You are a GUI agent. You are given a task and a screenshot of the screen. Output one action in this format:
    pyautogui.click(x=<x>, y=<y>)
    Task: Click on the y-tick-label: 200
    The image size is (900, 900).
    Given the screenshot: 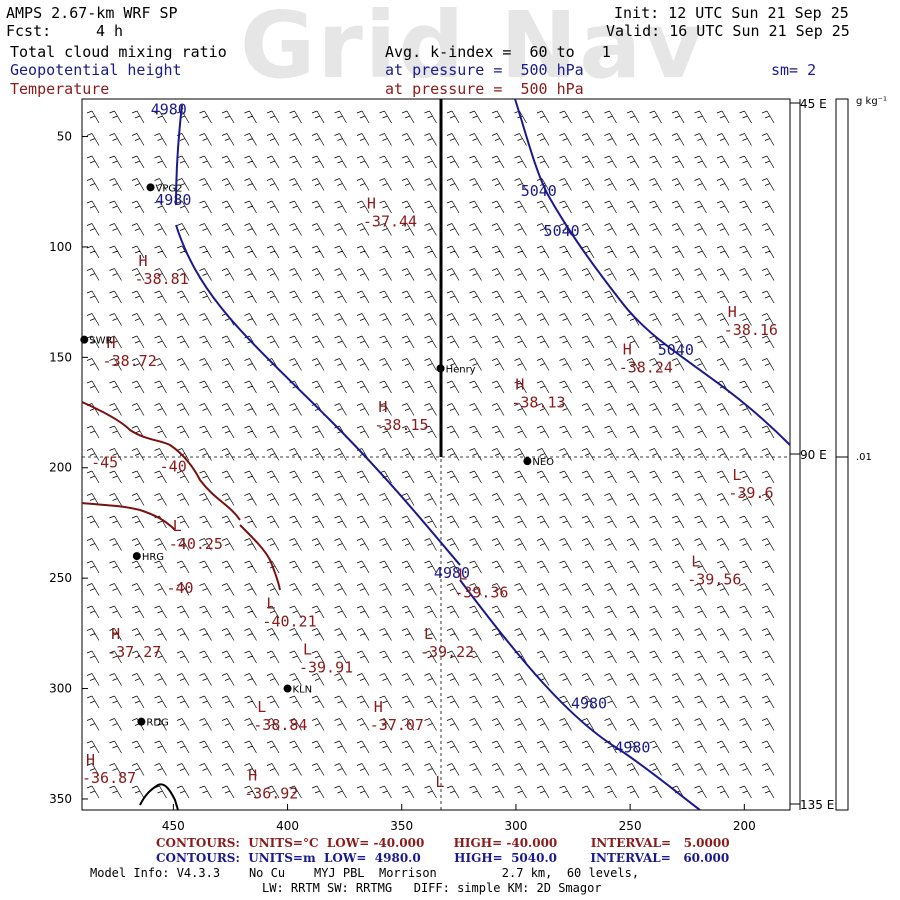 What is the action you would take?
    pyautogui.click(x=60, y=468)
    